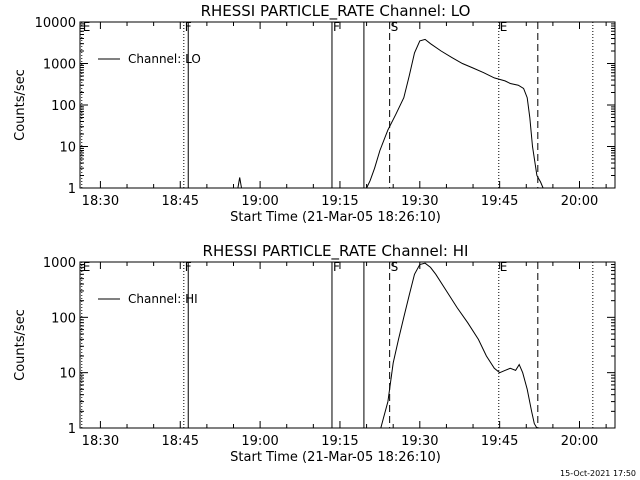  I want to click on chart-title: RHESSI PARTICLE_RATE Channel: HI, so click(336, 251).